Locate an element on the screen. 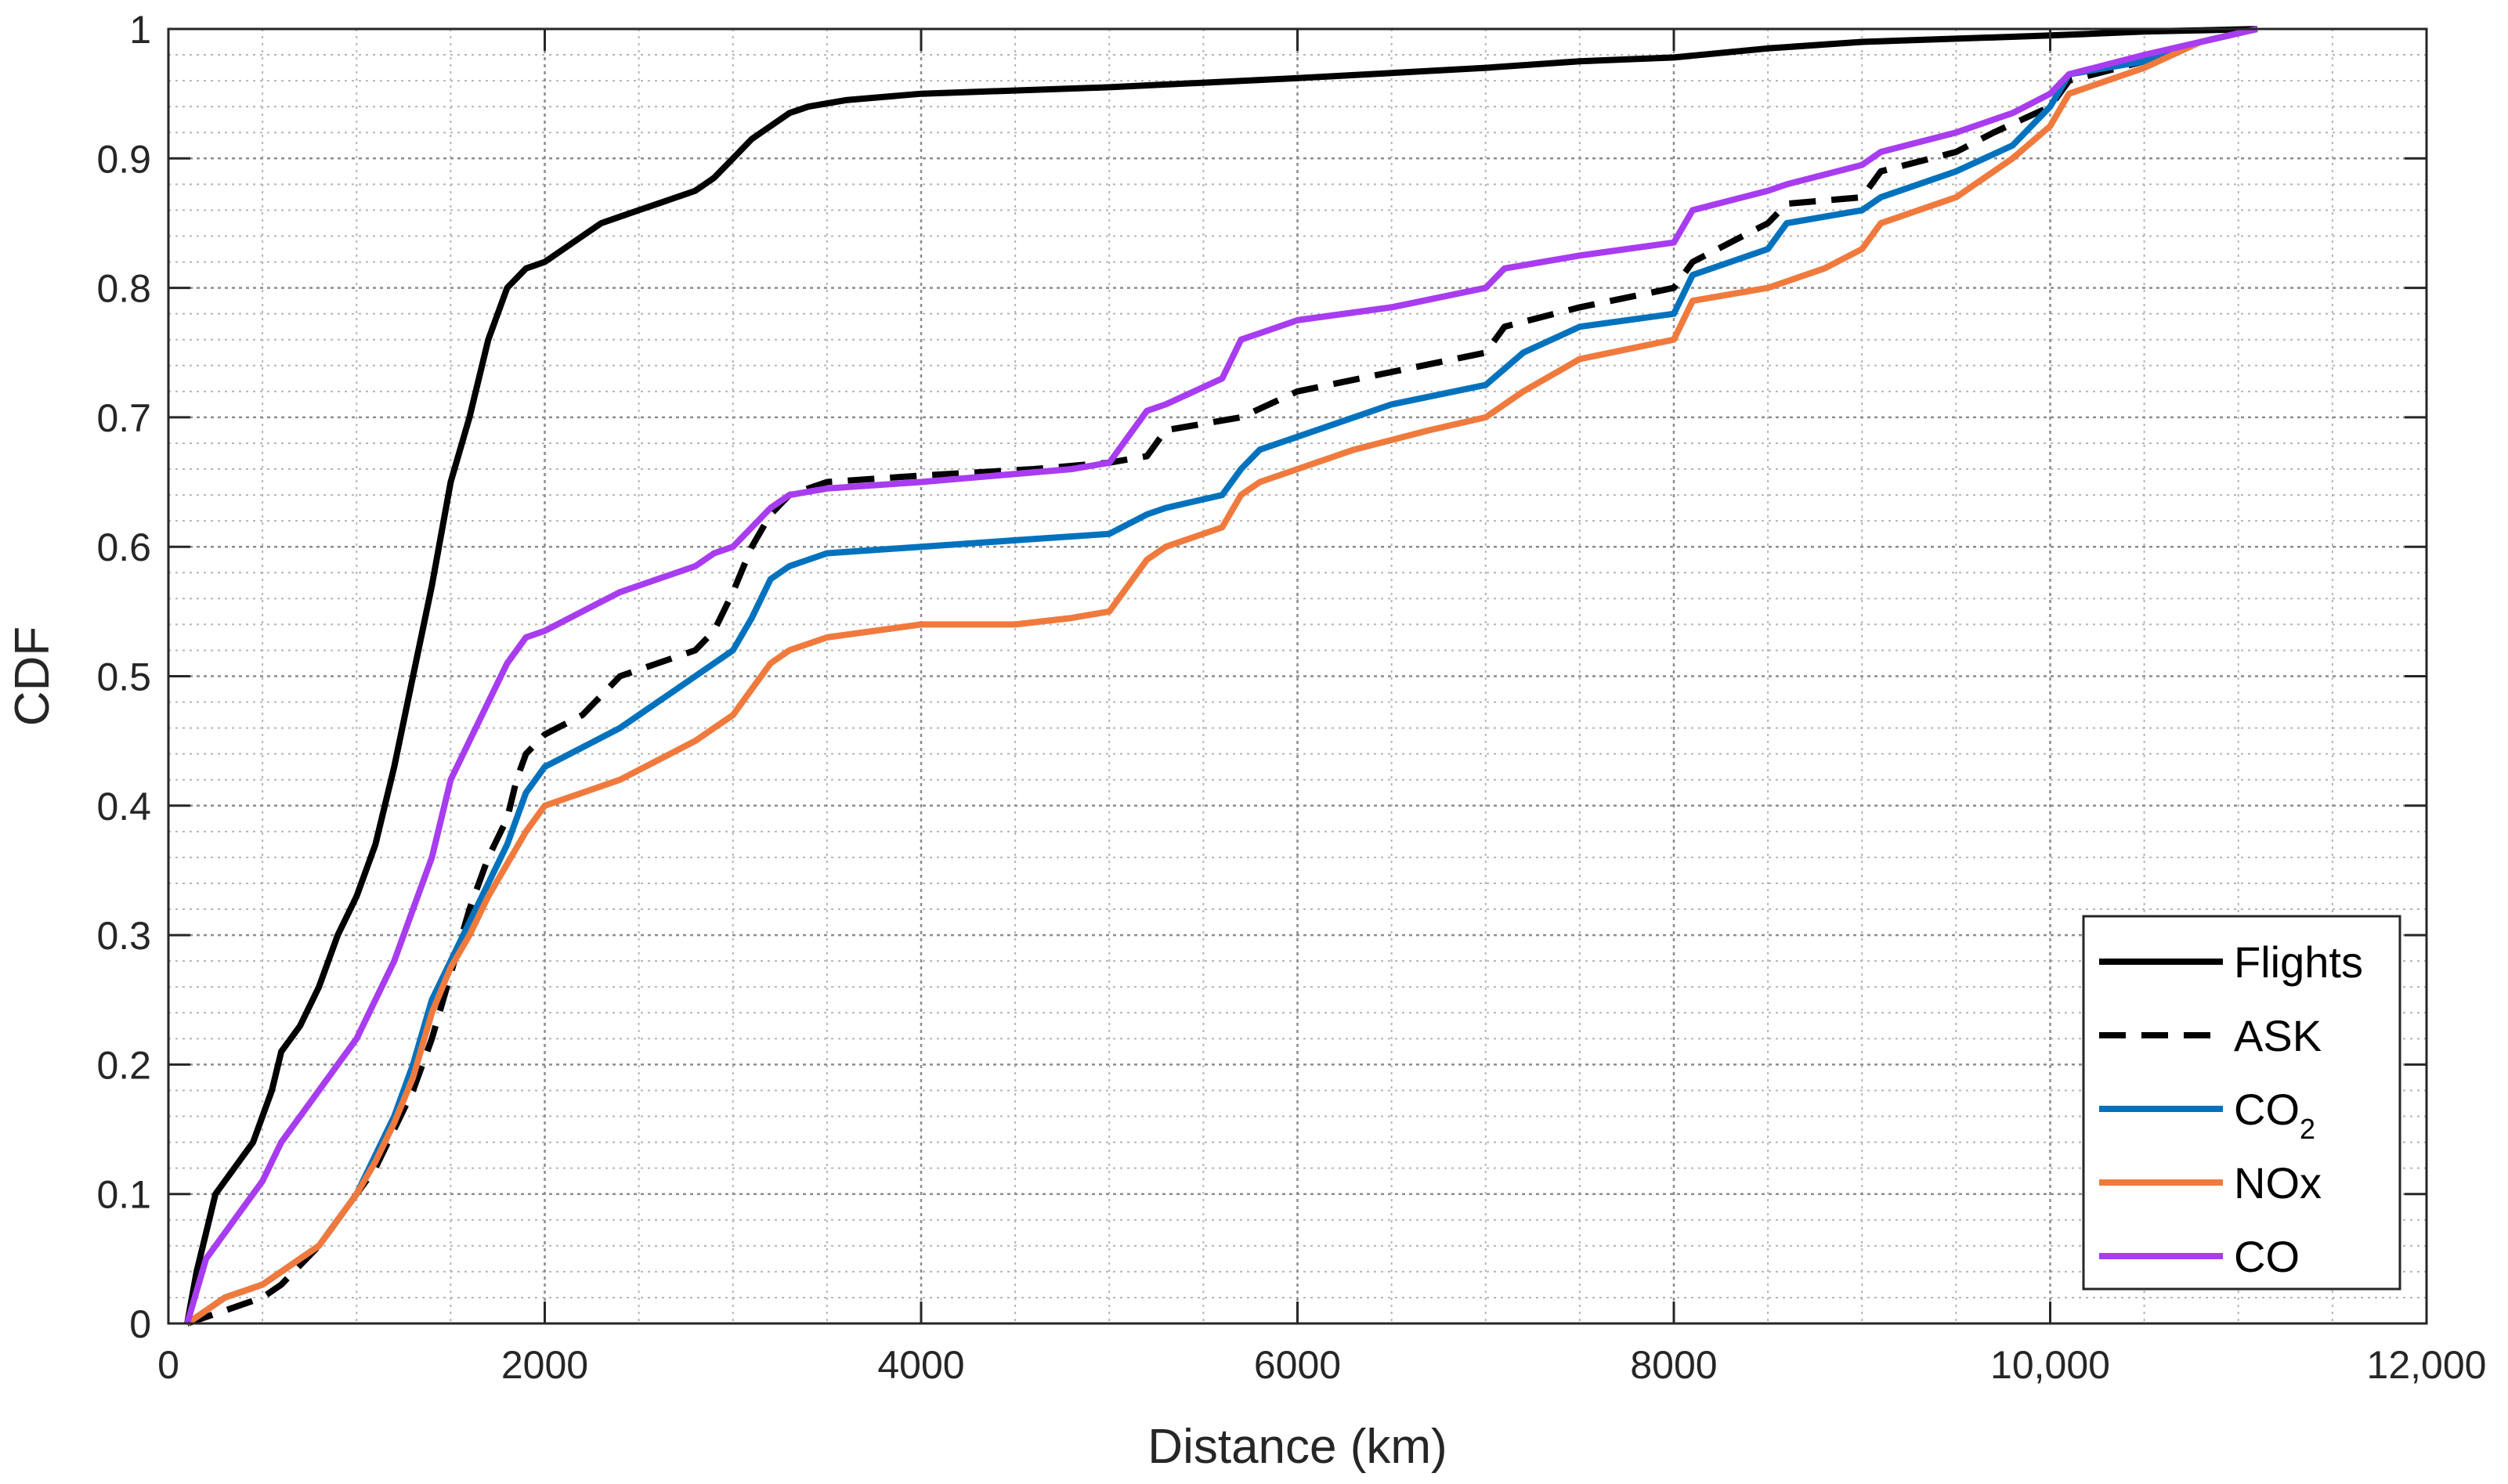 The width and height of the screenshot is (2508, 1484). y-tick-label: 0.9 is located at coordinates (123, 159).